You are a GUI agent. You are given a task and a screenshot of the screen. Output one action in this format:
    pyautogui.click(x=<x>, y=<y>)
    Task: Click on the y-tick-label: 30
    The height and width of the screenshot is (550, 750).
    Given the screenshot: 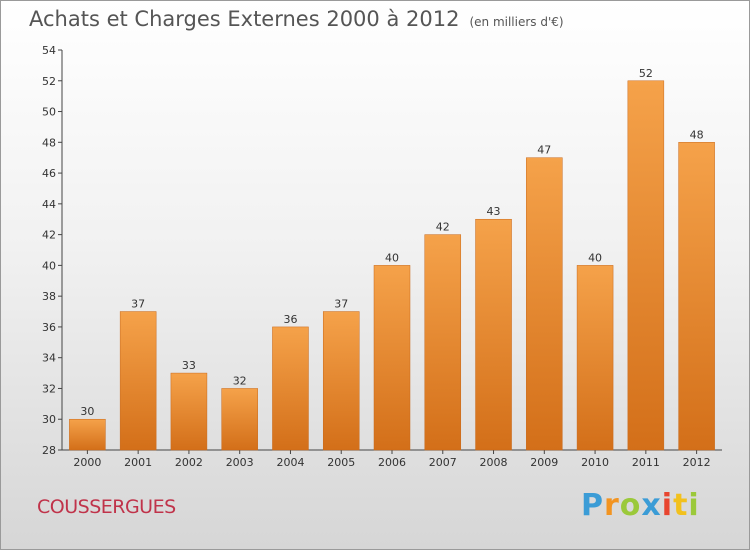 What is the action you would take?
    pyautogui.click(x=49, y=419)
    